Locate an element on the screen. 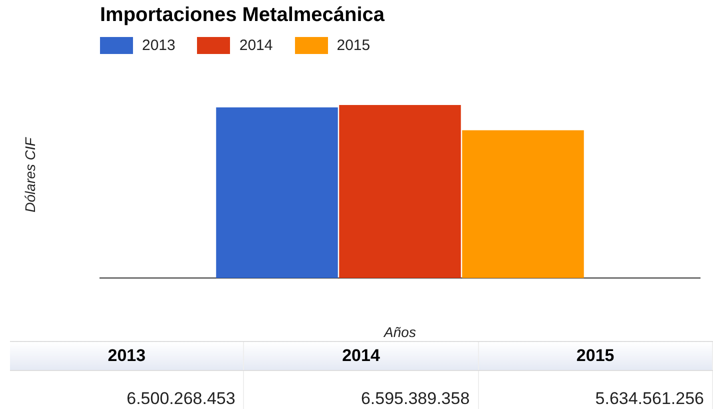 The width and height of the screenshot is (713, 409). y-axis-title: Dólares CIF is located at coordinates (30, 175).